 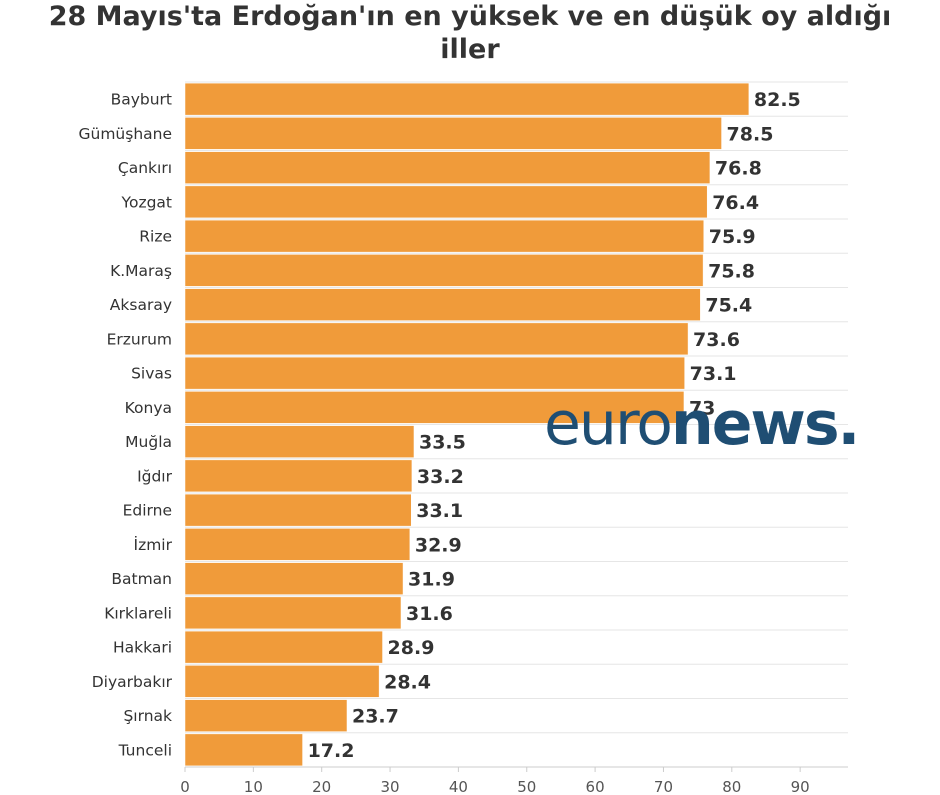 I want to click on x-tick-label: 60, so click(x=595, y=786).